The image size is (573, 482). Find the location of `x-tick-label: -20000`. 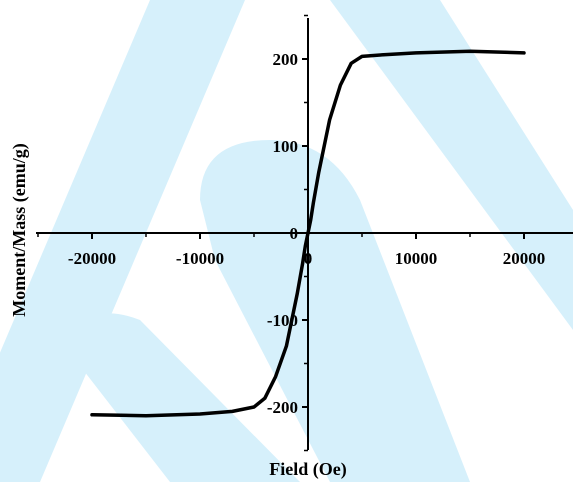

x-tick-label: -20000 is located at coordinates (92, 258).